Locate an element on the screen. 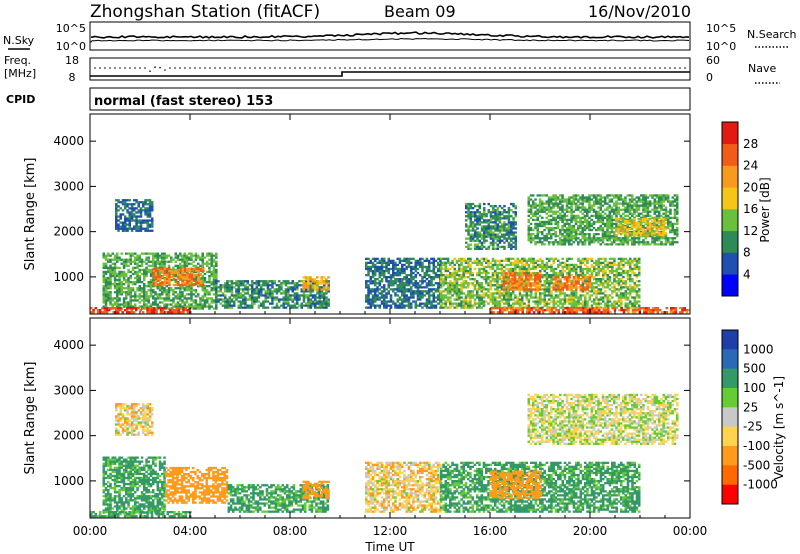 Image resolution: width=800 pixels, height=554 pixels. date-label: 16/Nov/2010 is located at coordinates (639, 11).